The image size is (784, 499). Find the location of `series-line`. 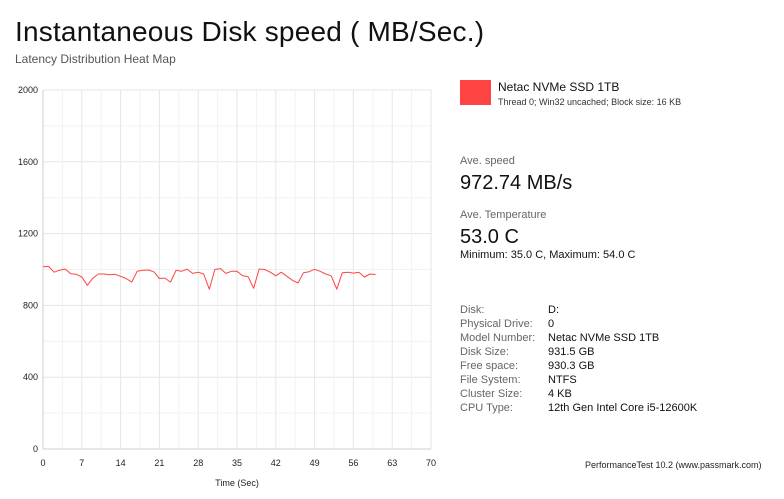

series-line is located at coordinates (209, 277).